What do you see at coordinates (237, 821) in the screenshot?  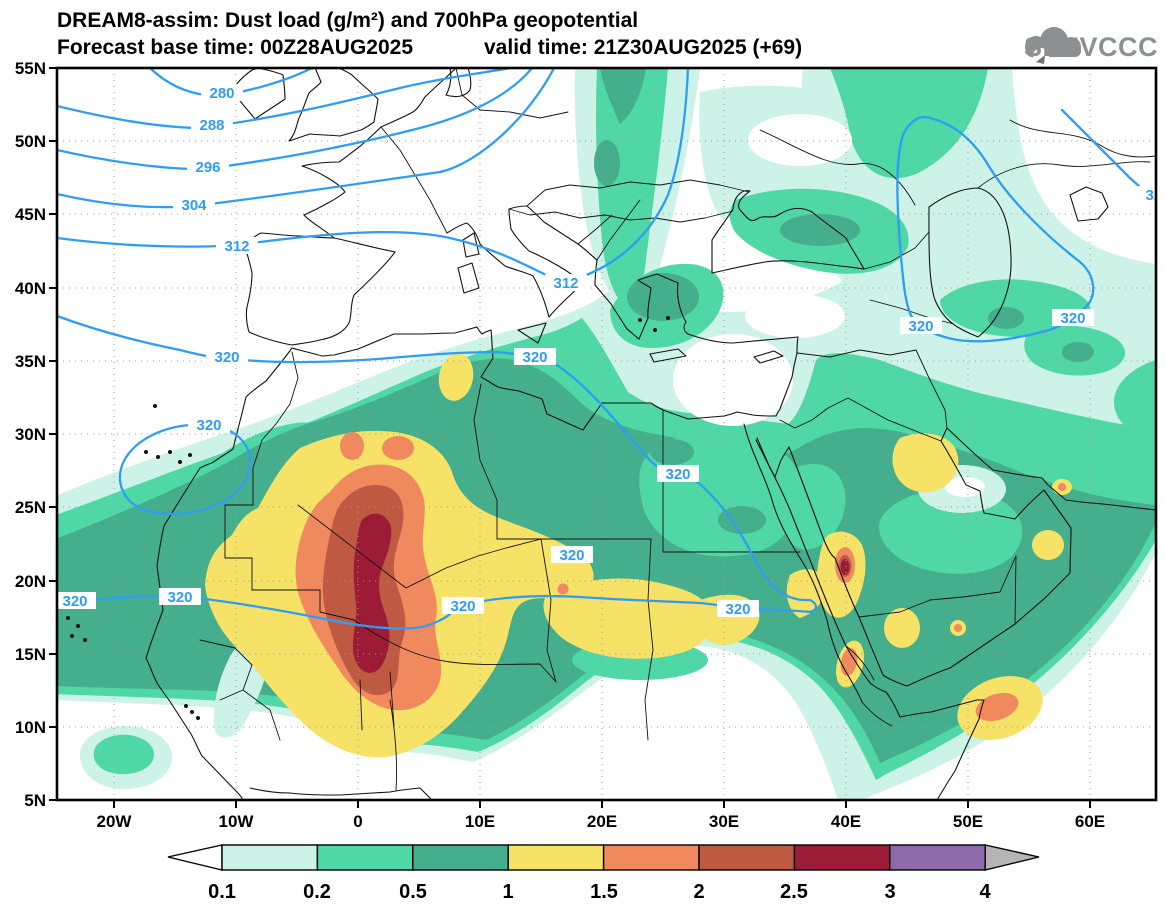 I see `lon-label: 10W` at bounding box center [237, 821].